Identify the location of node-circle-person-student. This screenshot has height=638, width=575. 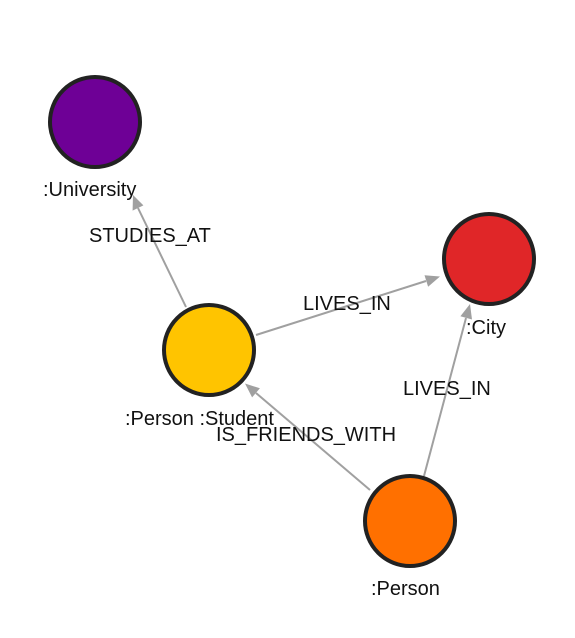
(209, 350).